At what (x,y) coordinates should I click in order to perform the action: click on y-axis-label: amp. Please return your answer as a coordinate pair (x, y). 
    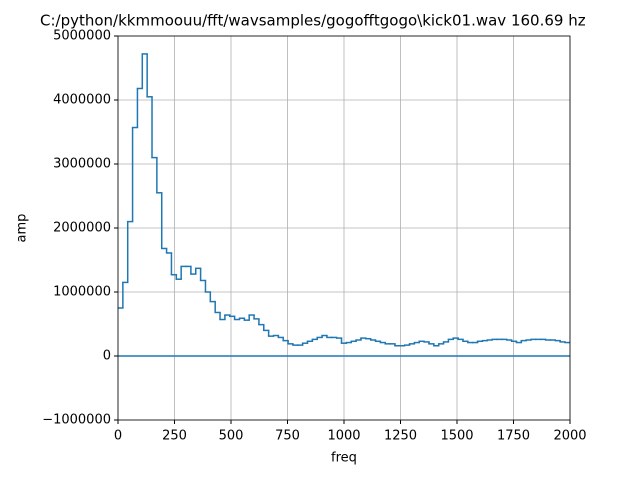
    Looking at the image, I should click on (22, 228).